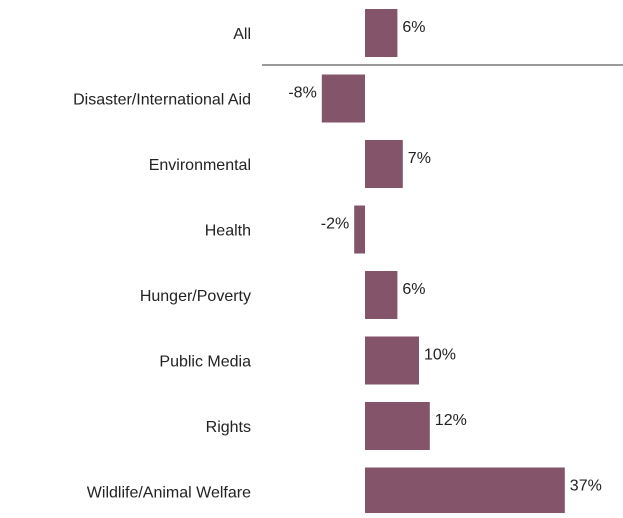 The width and height of the screenshot is (623, 518). What do you see at coordinates (586, 486) in the screenshot?
I see `value-label: 37%` at bounding box center [586, 486].